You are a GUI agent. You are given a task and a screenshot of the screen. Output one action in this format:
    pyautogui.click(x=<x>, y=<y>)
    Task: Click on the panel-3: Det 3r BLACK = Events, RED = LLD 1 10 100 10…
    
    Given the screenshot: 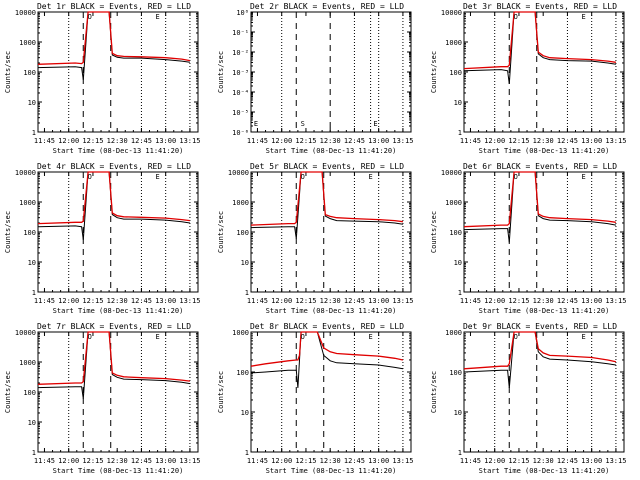 What is the action you would take?
    pyautogui.click(x=528, y=78)
    